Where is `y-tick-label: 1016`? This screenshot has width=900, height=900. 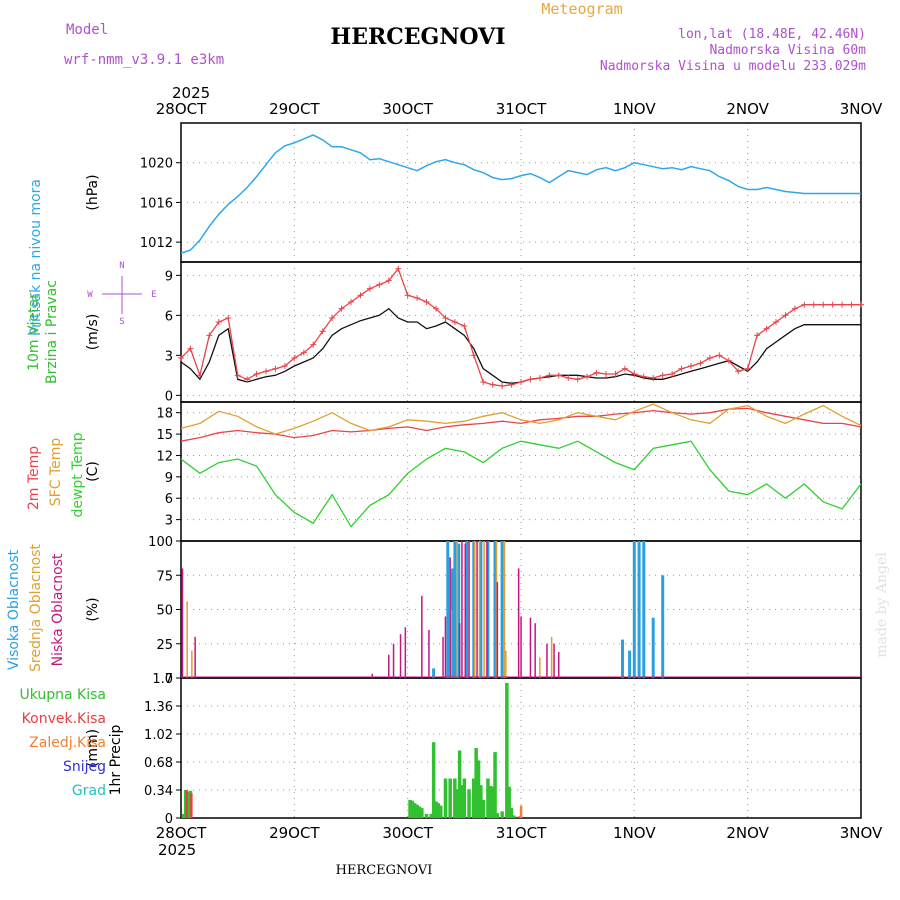
y-tick-label: 1016 is located at coordinates (156, 203).